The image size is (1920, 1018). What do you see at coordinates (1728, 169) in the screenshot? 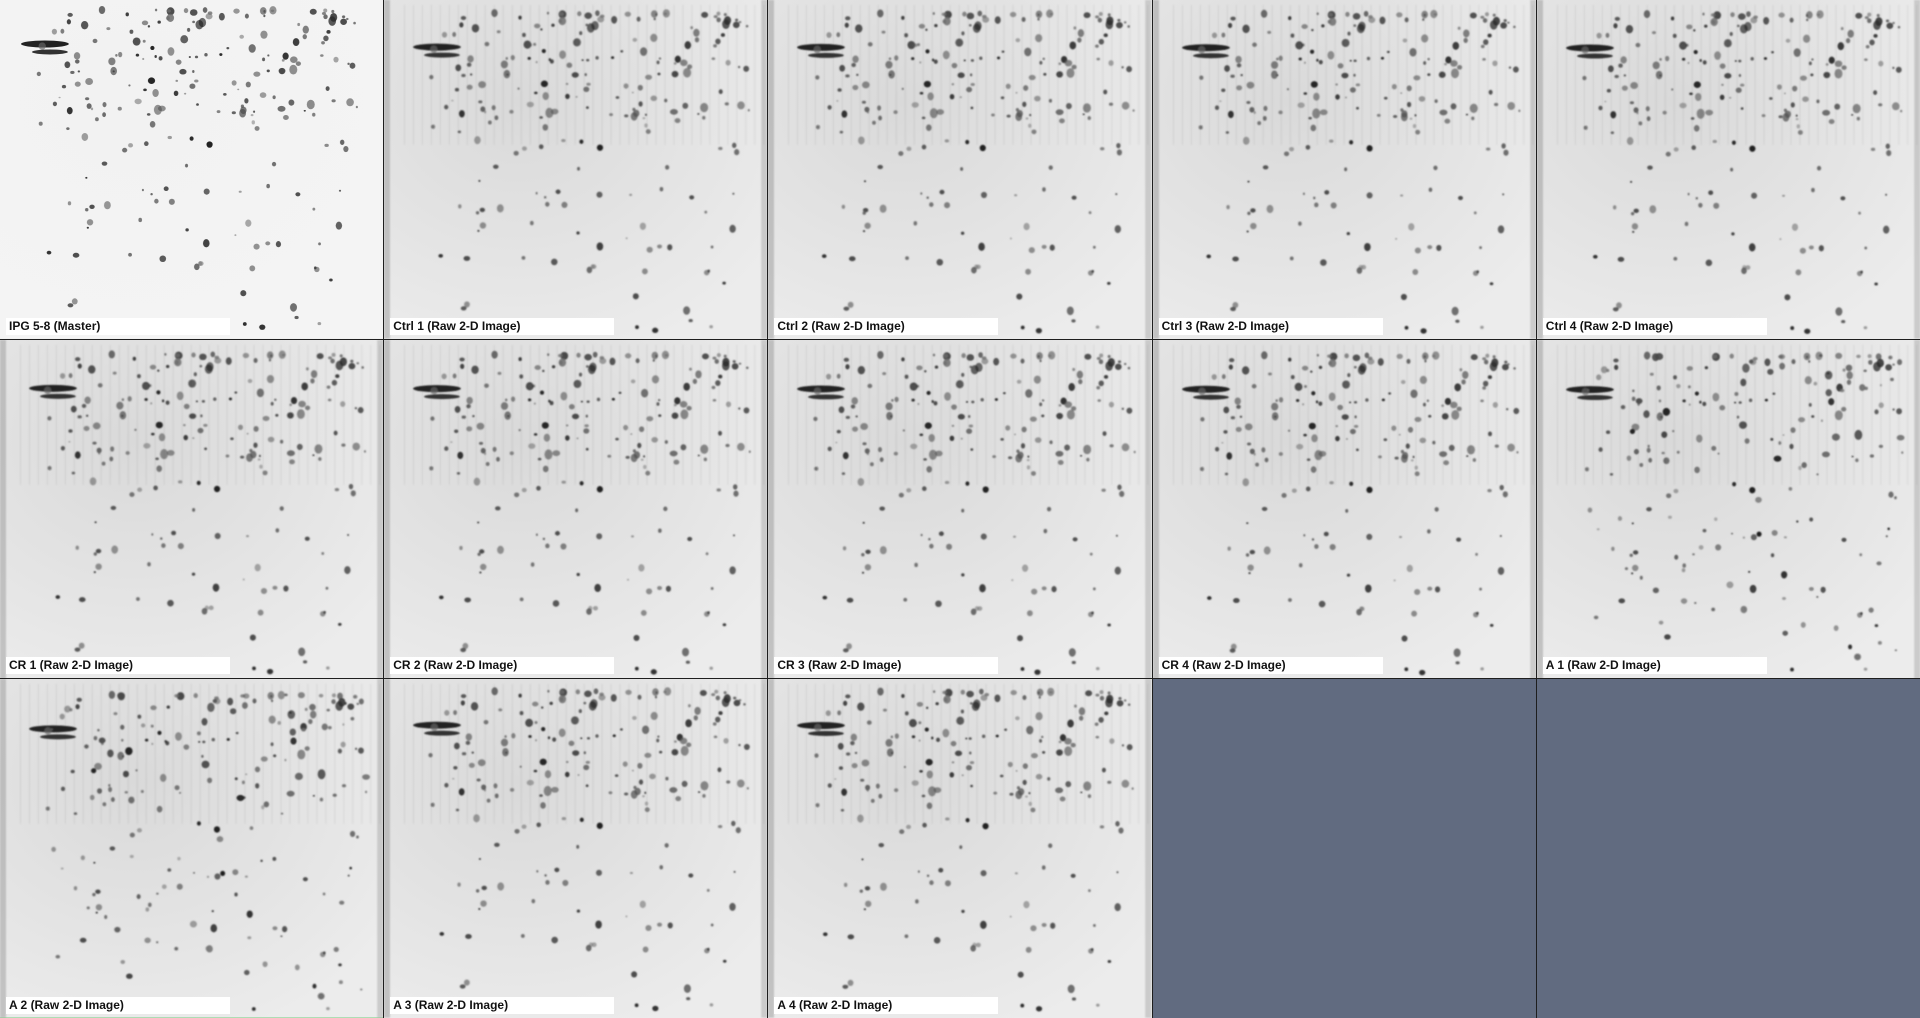
I see `gel-panel: Ctrl 4 (Raw 2-D Image)` at bounding box center [1728, 169].